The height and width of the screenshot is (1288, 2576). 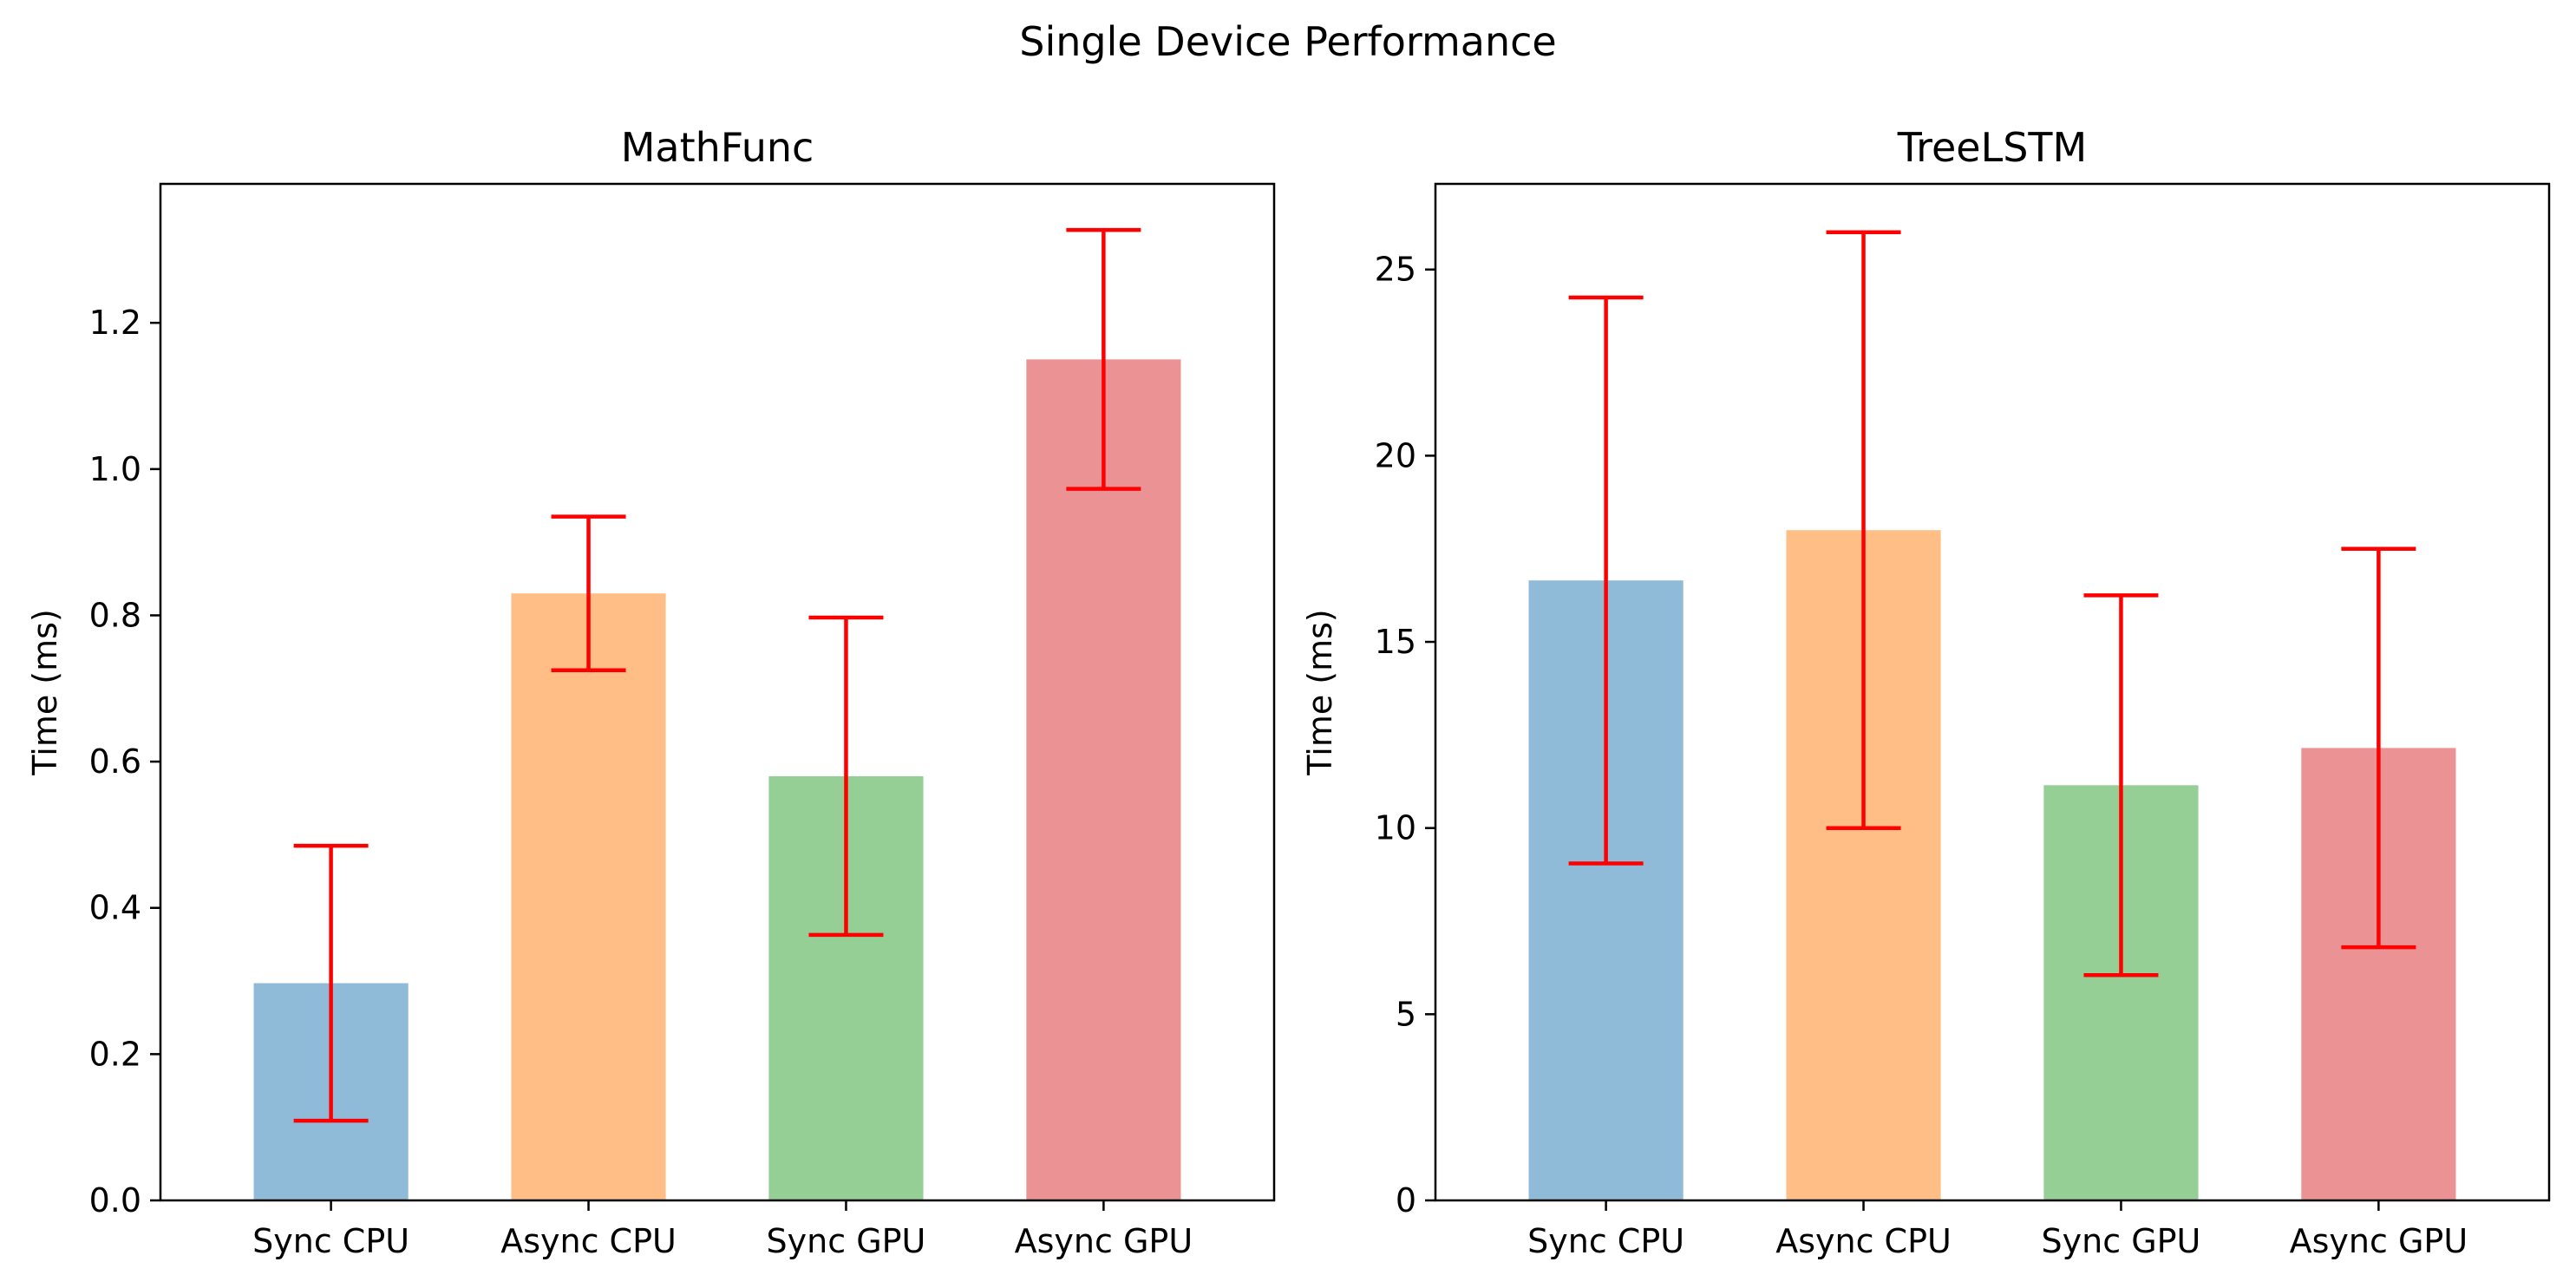 What do you see at coordinates (115, 761) in the screenshot?
I see `mathfunc-ytick-label: 0.6` at bounding box center [115, 761].